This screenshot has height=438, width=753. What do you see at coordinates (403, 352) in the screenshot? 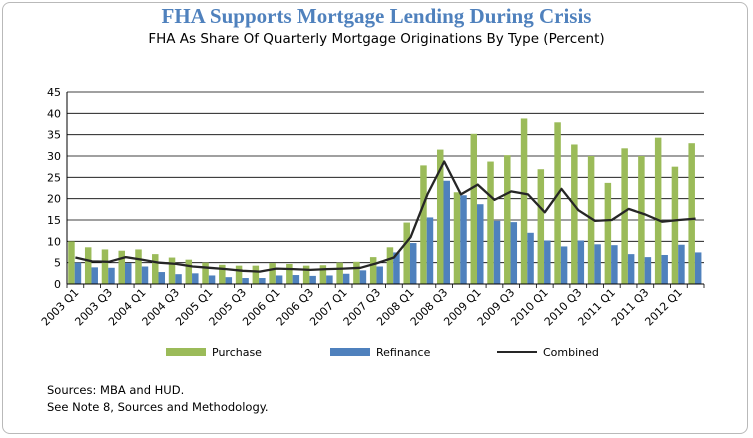
I see `legend-refinance-label: Refinance` at bounding box center [403, 352].